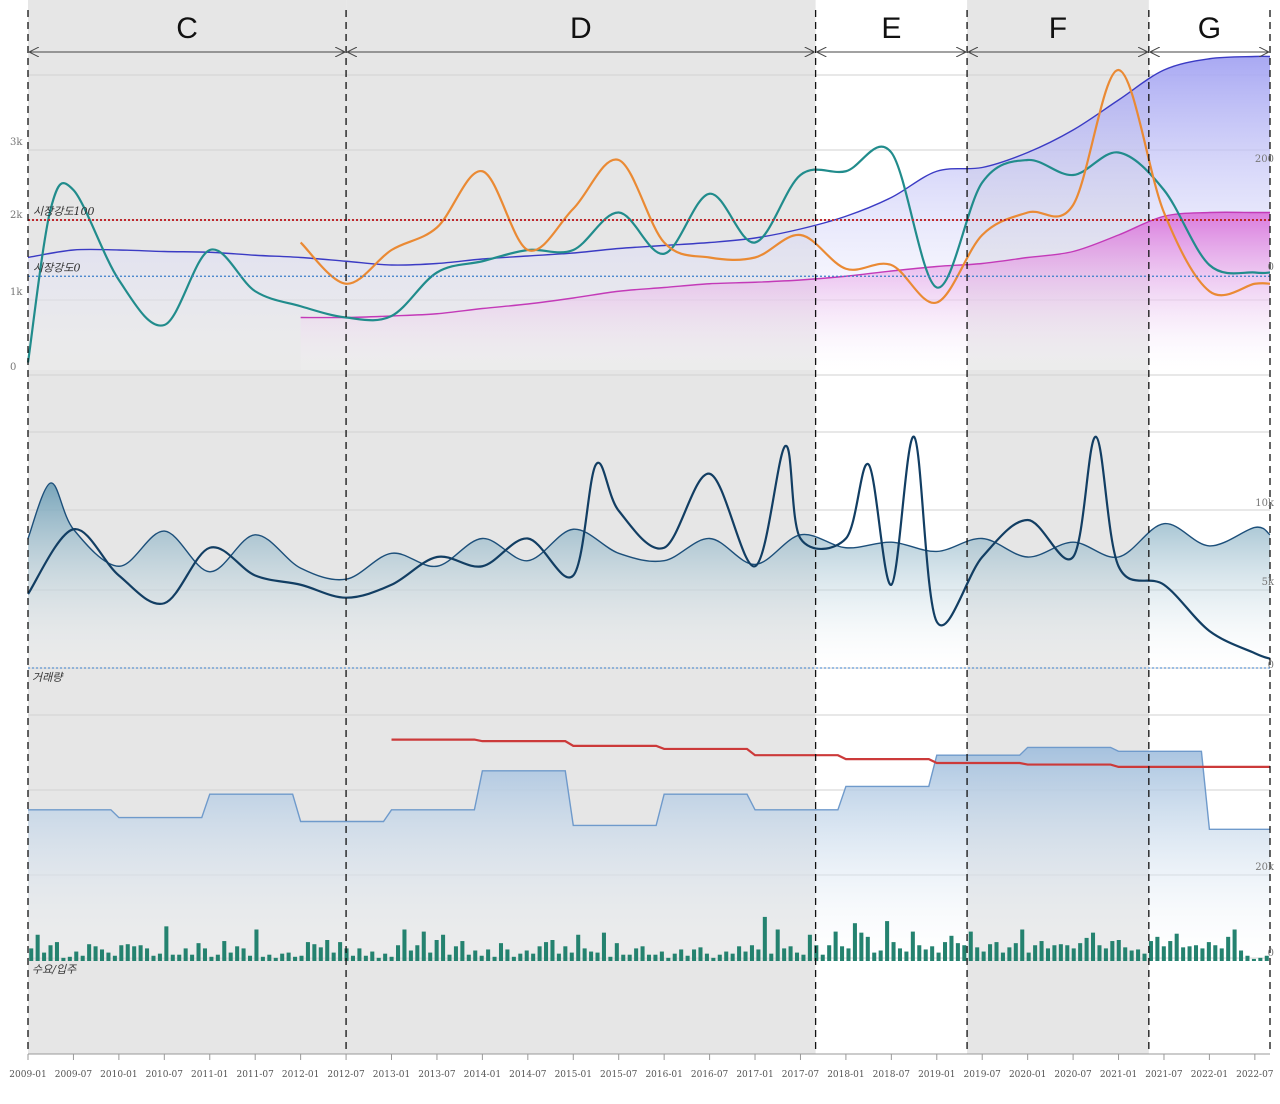 This screenshot has width=1280, height=1104. Describe the element at coordinates (27, 1075) in the screenshot. I see `x-tick-label: 2009-01` at that location.